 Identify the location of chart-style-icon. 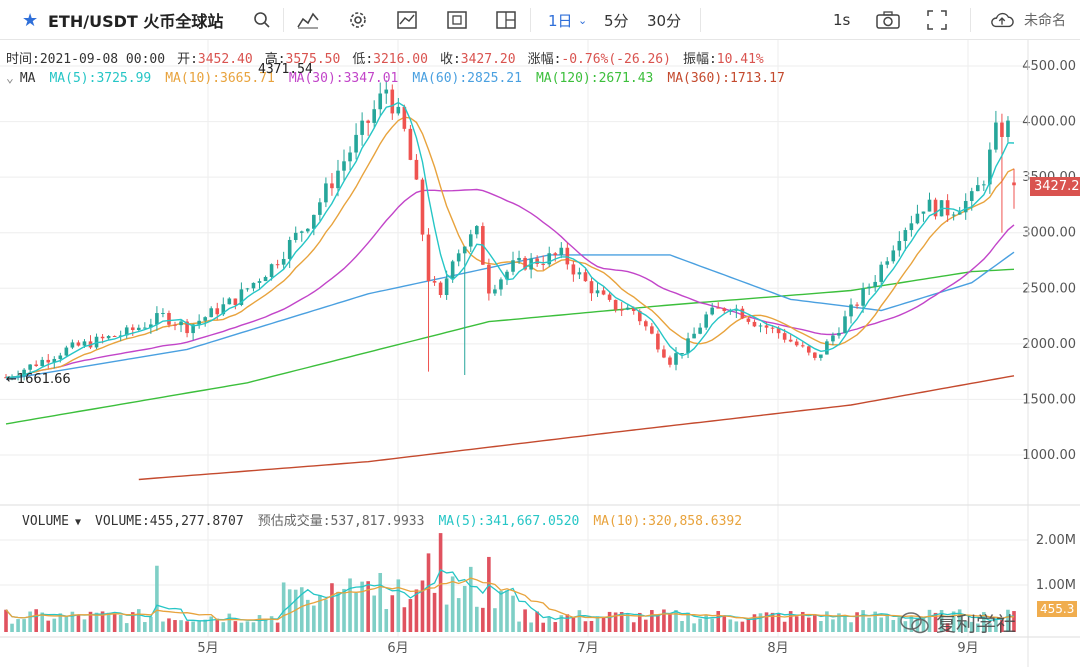
(407, 20).